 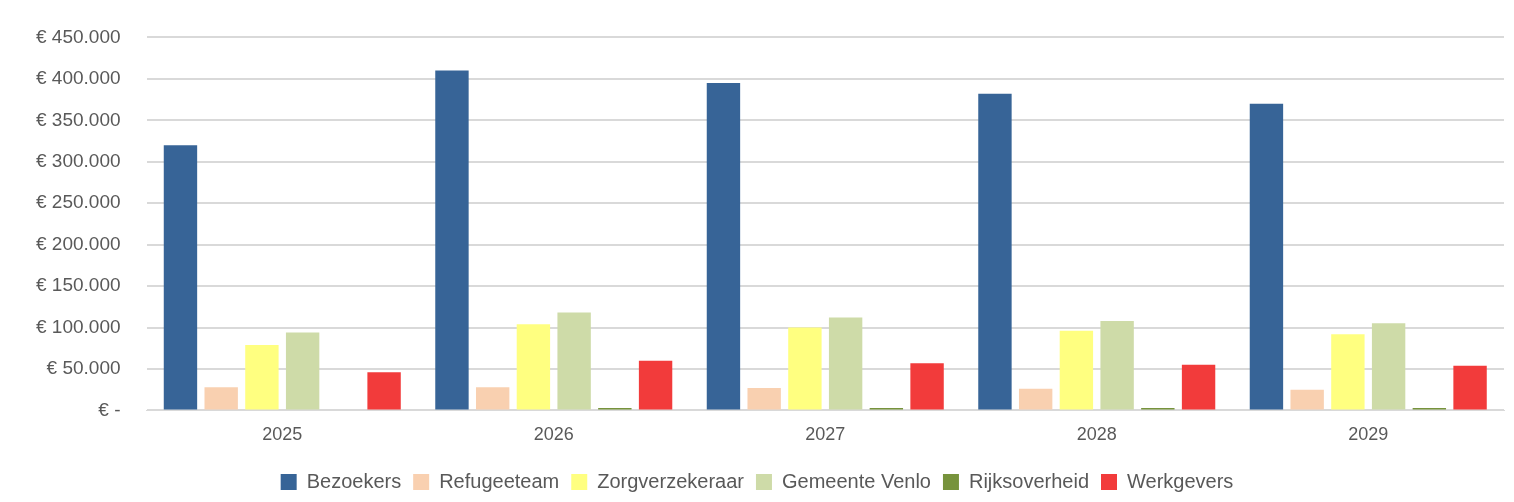 I want to click on legend-label: Bezoekers, so click(x=354, y=480).